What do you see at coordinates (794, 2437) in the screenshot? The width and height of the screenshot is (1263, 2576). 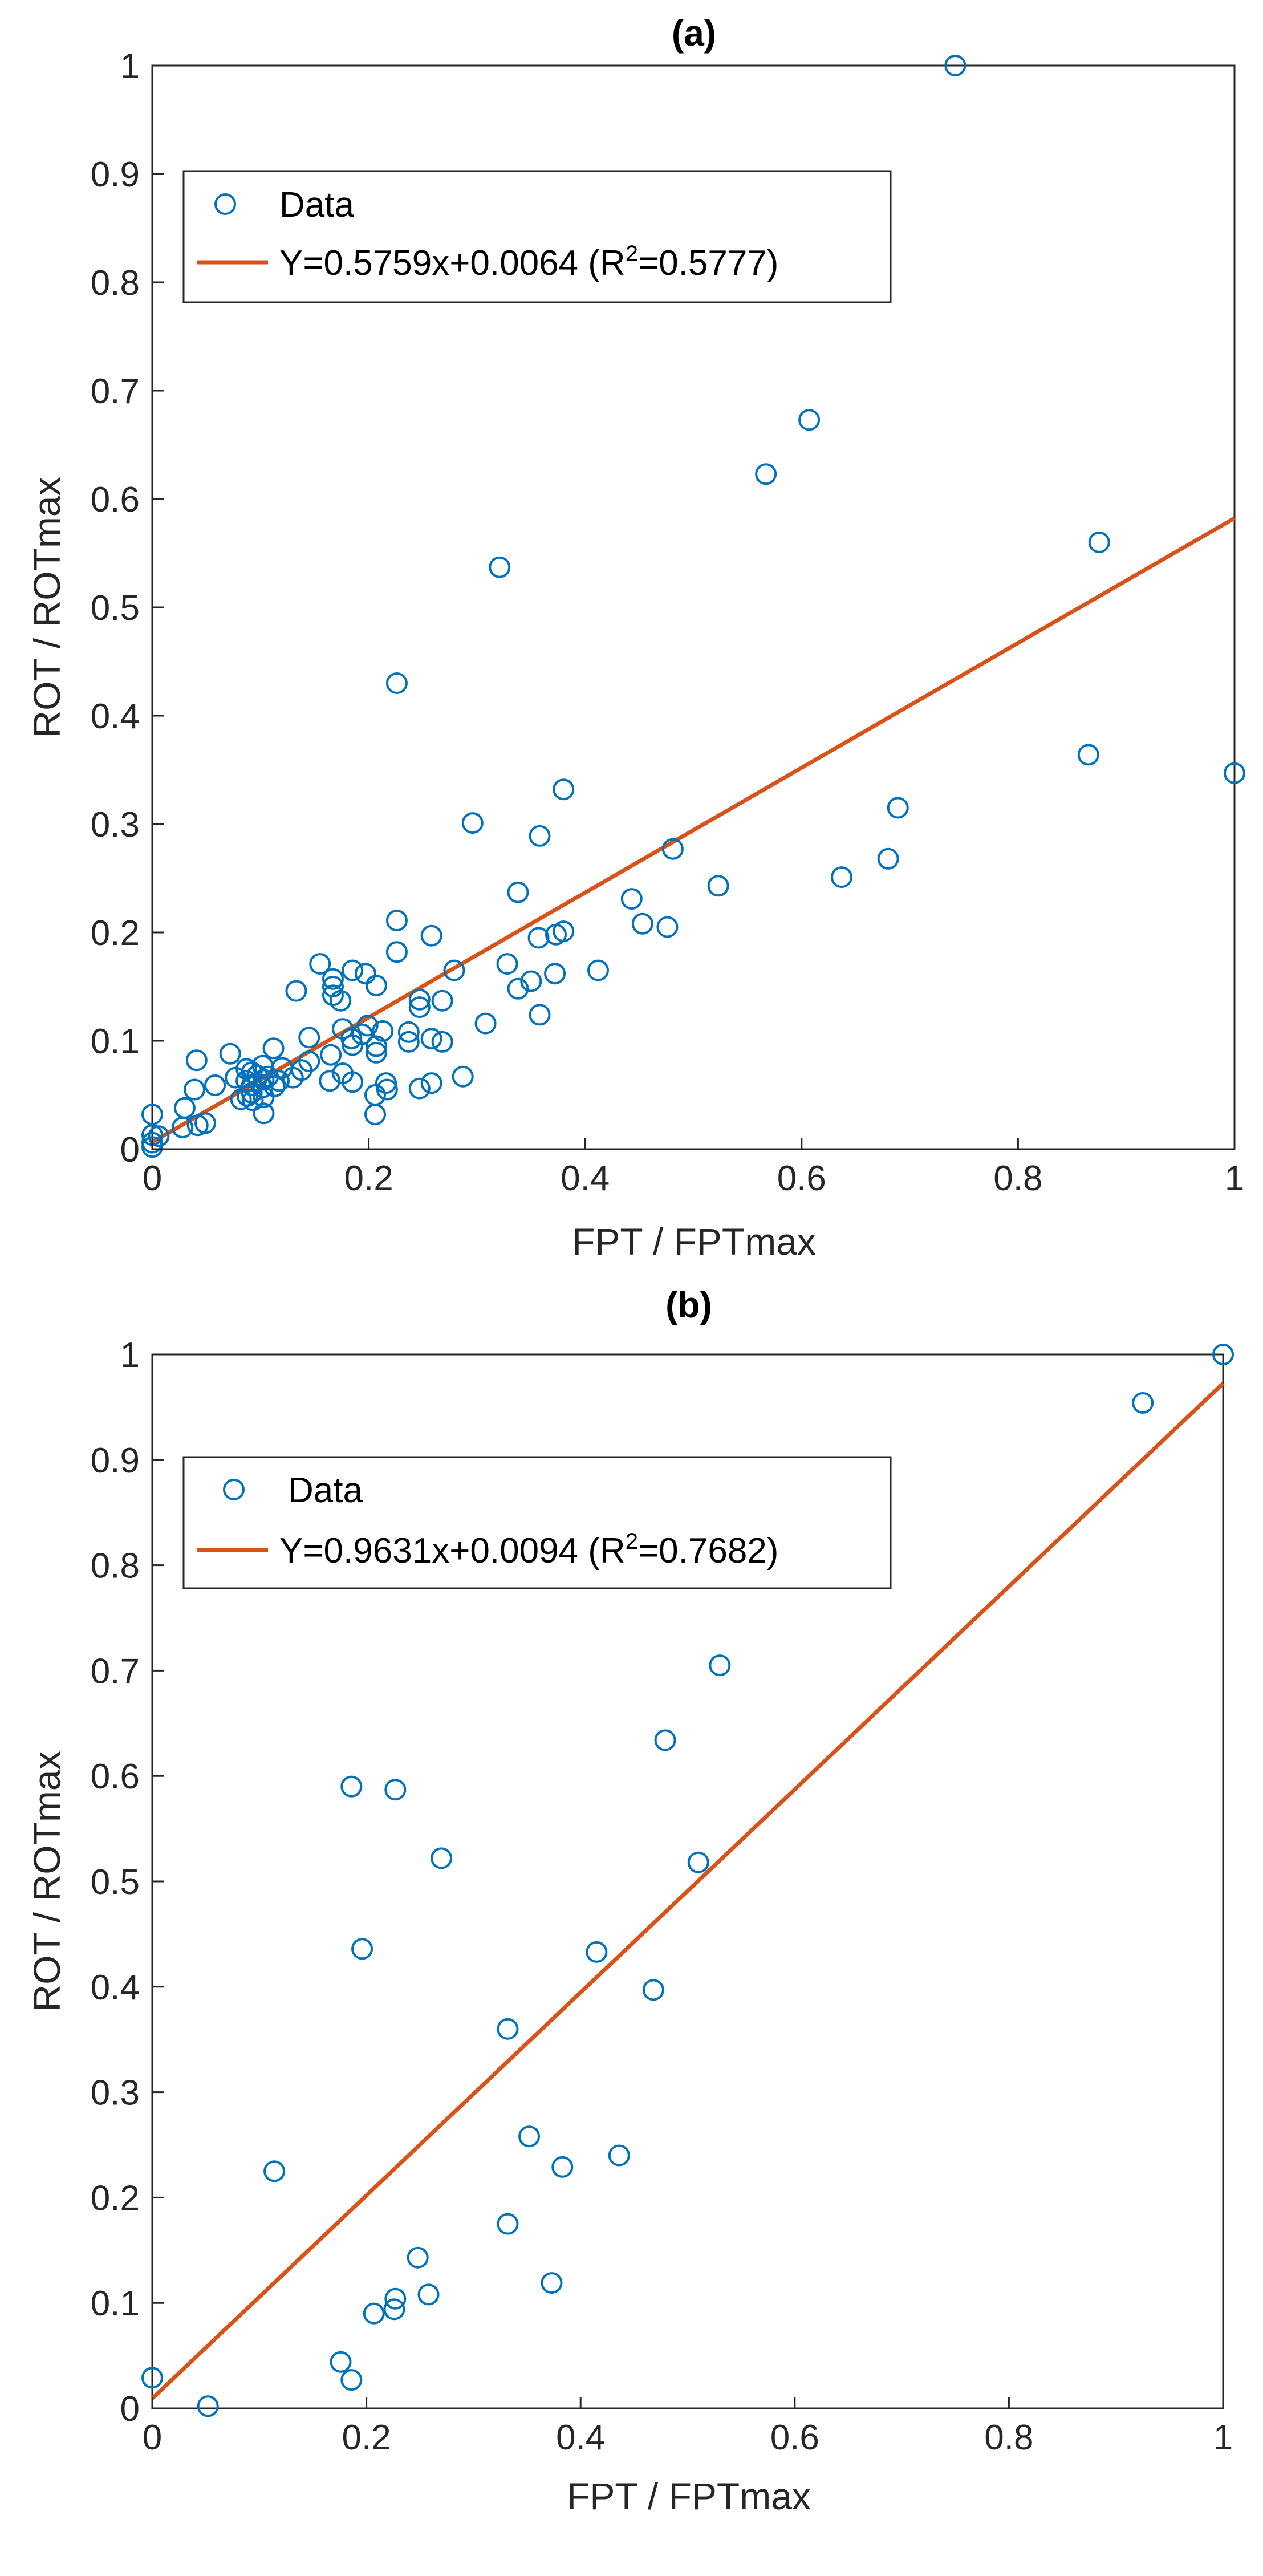 I see `panel-b-x-tick-label: 0.6` at bounding box center [794, 2437].